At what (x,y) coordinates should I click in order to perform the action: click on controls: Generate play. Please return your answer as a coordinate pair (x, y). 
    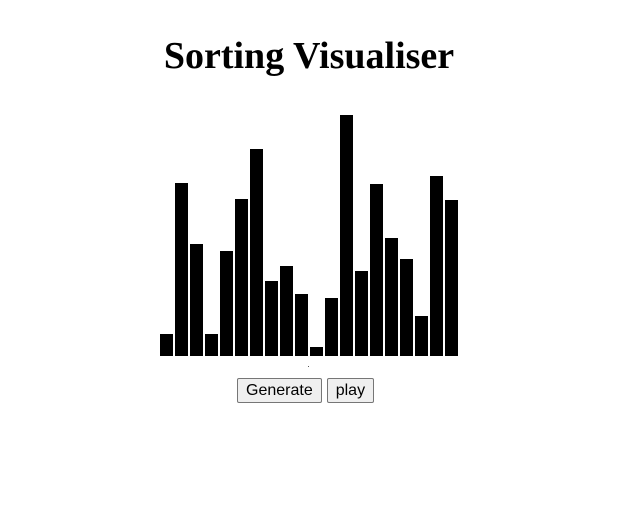
    Looking at the image, I should click on (306, 390).